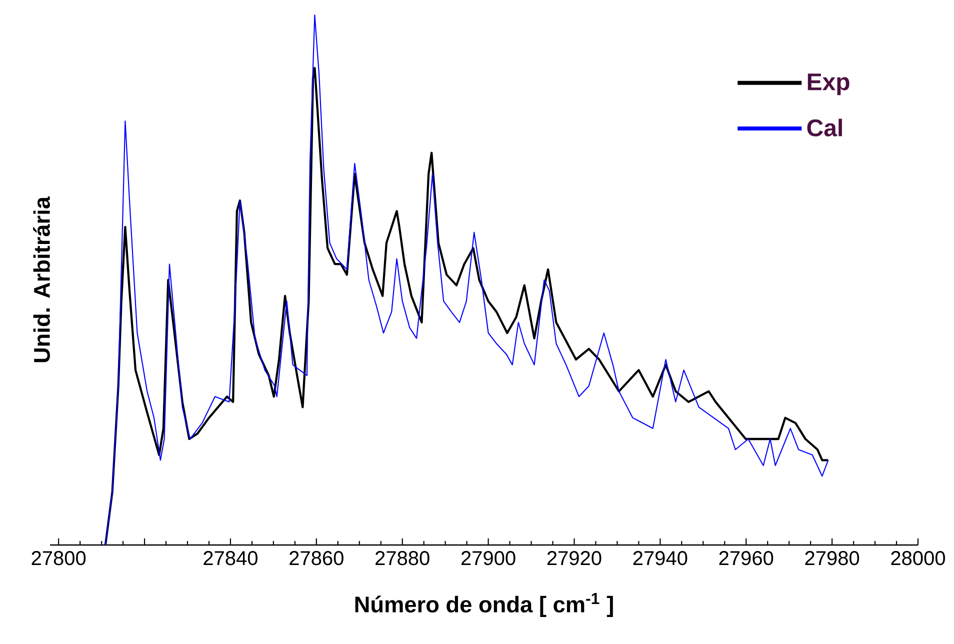 The width and height of the screenshot is (954, 644). Describe the element at coordinates (484, 605) in the screenshot. I see `x-axis-title: Número de onda [ cm$^{-1}$ ]` at that location.